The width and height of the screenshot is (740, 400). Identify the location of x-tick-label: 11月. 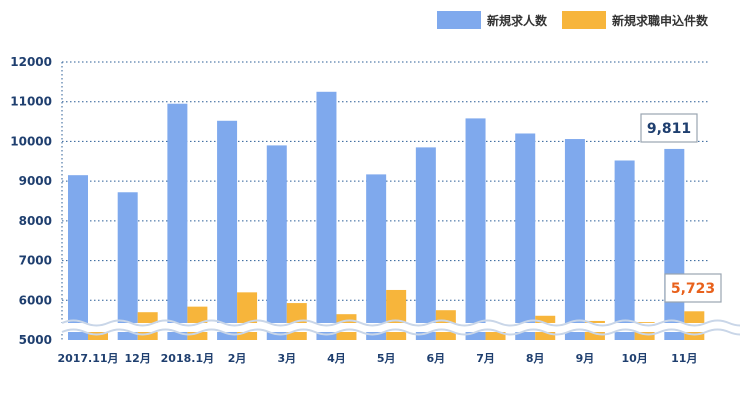
(684, 358).